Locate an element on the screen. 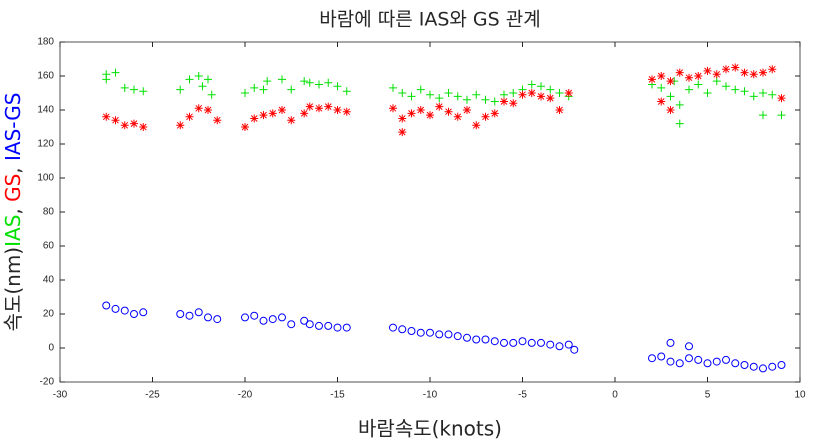 The width and height of the screenshot is (813, 445). y-tick-label: 140 is located at coordinates (45, 110).